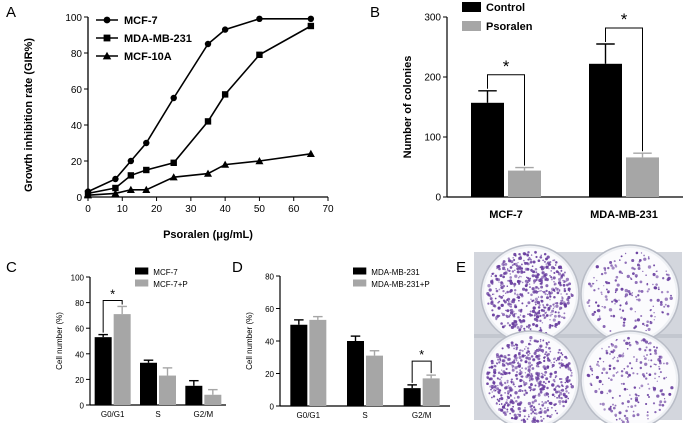  Describe the element at coordinates (309, 415) in the screenshot. I see `category-label: G0/G1` at that location.